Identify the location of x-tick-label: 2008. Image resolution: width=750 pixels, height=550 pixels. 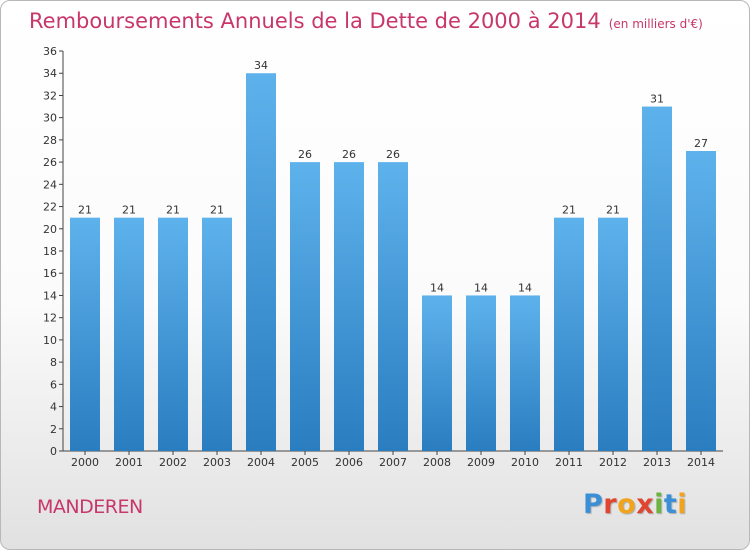
(437, 462).